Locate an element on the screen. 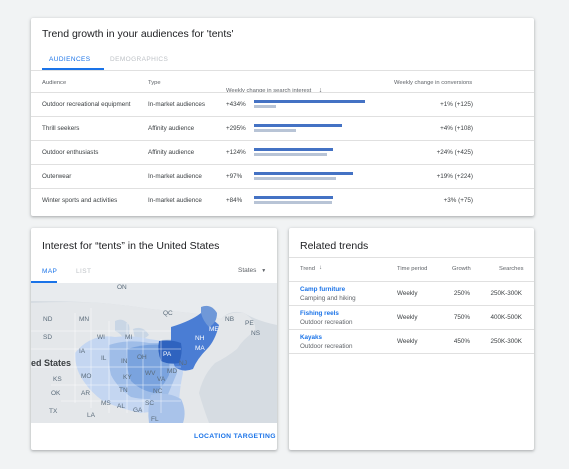  map-label-ms: MS is located at coordinates (106, 403).